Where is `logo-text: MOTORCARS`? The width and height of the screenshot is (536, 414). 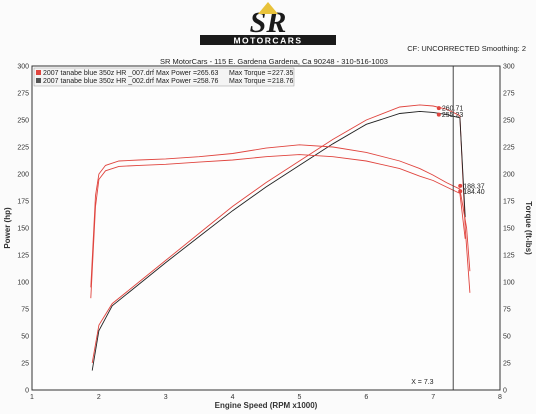 logo-text: MOTORCARS is located at coordinates (267, 41).